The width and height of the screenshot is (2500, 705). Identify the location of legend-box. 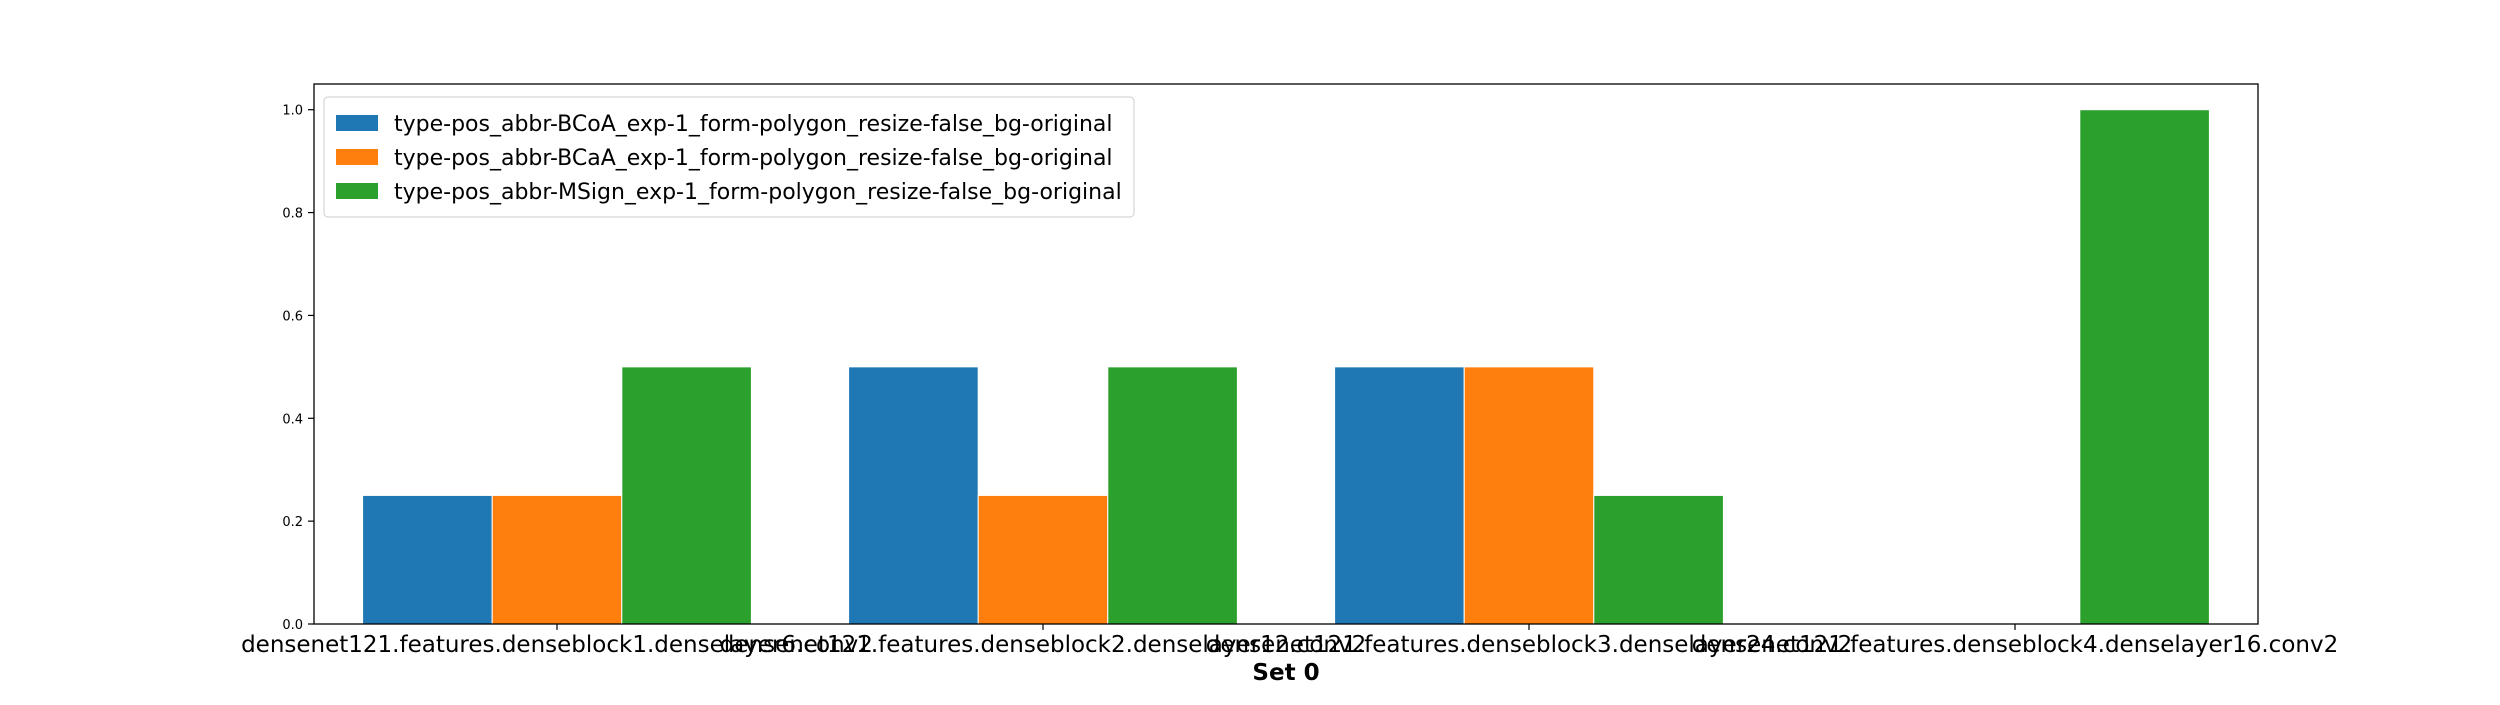
(729, 157).